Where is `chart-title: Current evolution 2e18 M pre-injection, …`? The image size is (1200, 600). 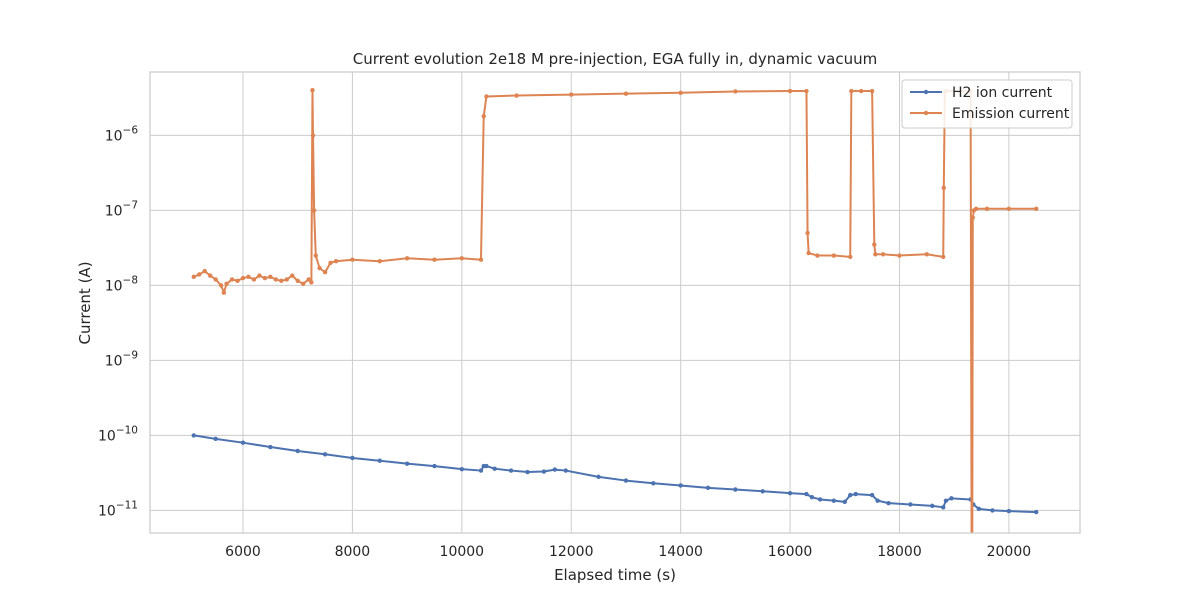
chart-title: Current evolution 2e18 M pre-injection, … is located at coordinates (615, 59).